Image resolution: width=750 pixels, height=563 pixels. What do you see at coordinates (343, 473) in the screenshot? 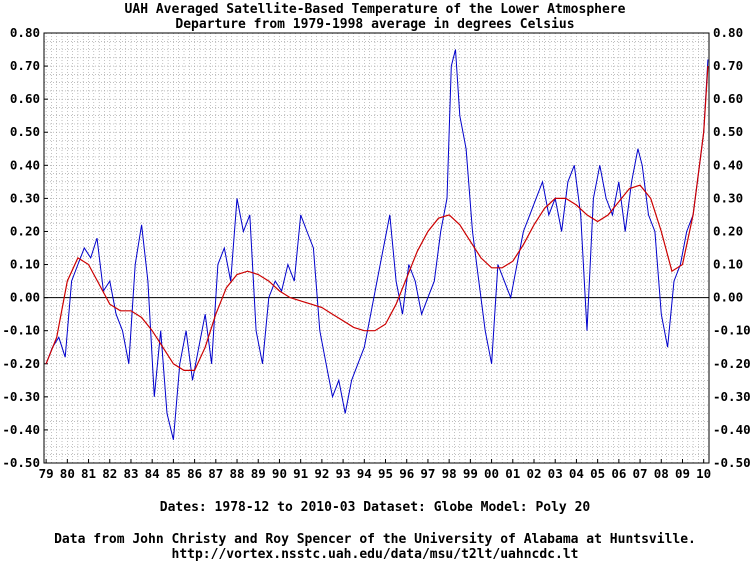
I see `x-tick-label: 93` at bounding box center [343, 473].